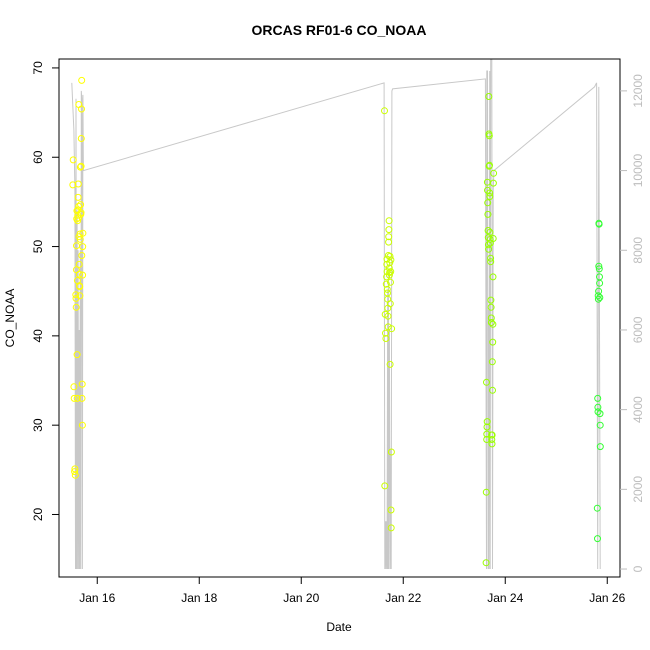  Describe the element at coordinates (638, 171) in the screenshot. I see `y2-tick-label: 10000` at that location.